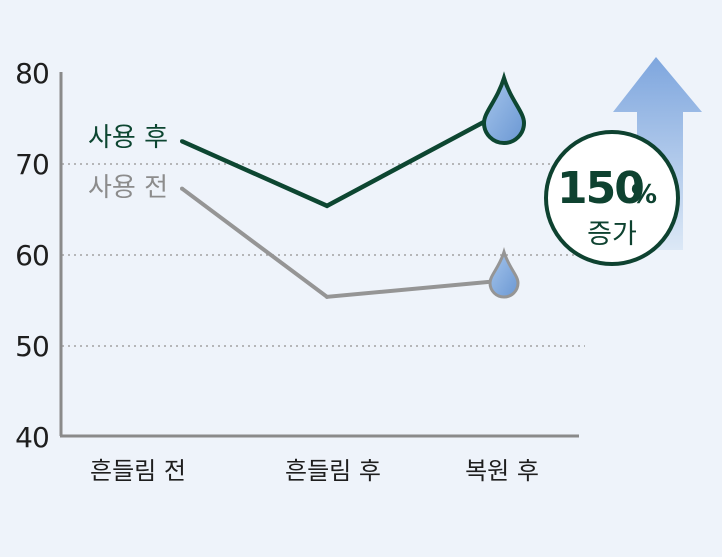 This screenshot has height=557, width=722. What do you see at coordinates (612, 234) in the screenshot?
I see `badge-word: 증가` at bounding box center [612, 234].